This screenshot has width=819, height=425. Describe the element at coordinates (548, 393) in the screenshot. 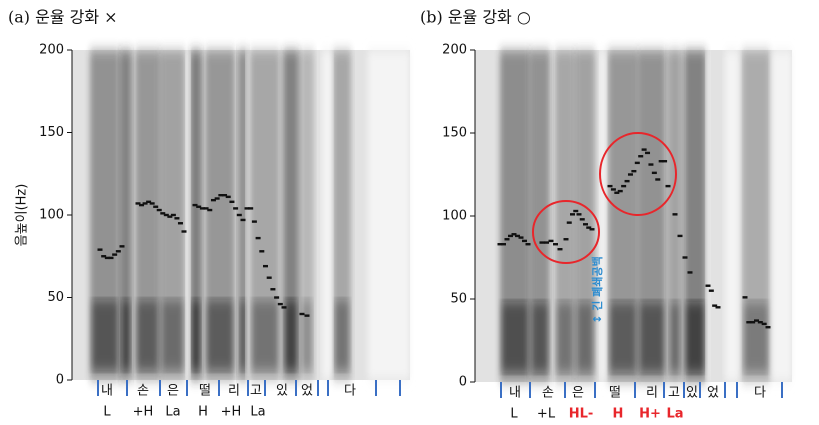

I see `syllable-label: 손` at that location.